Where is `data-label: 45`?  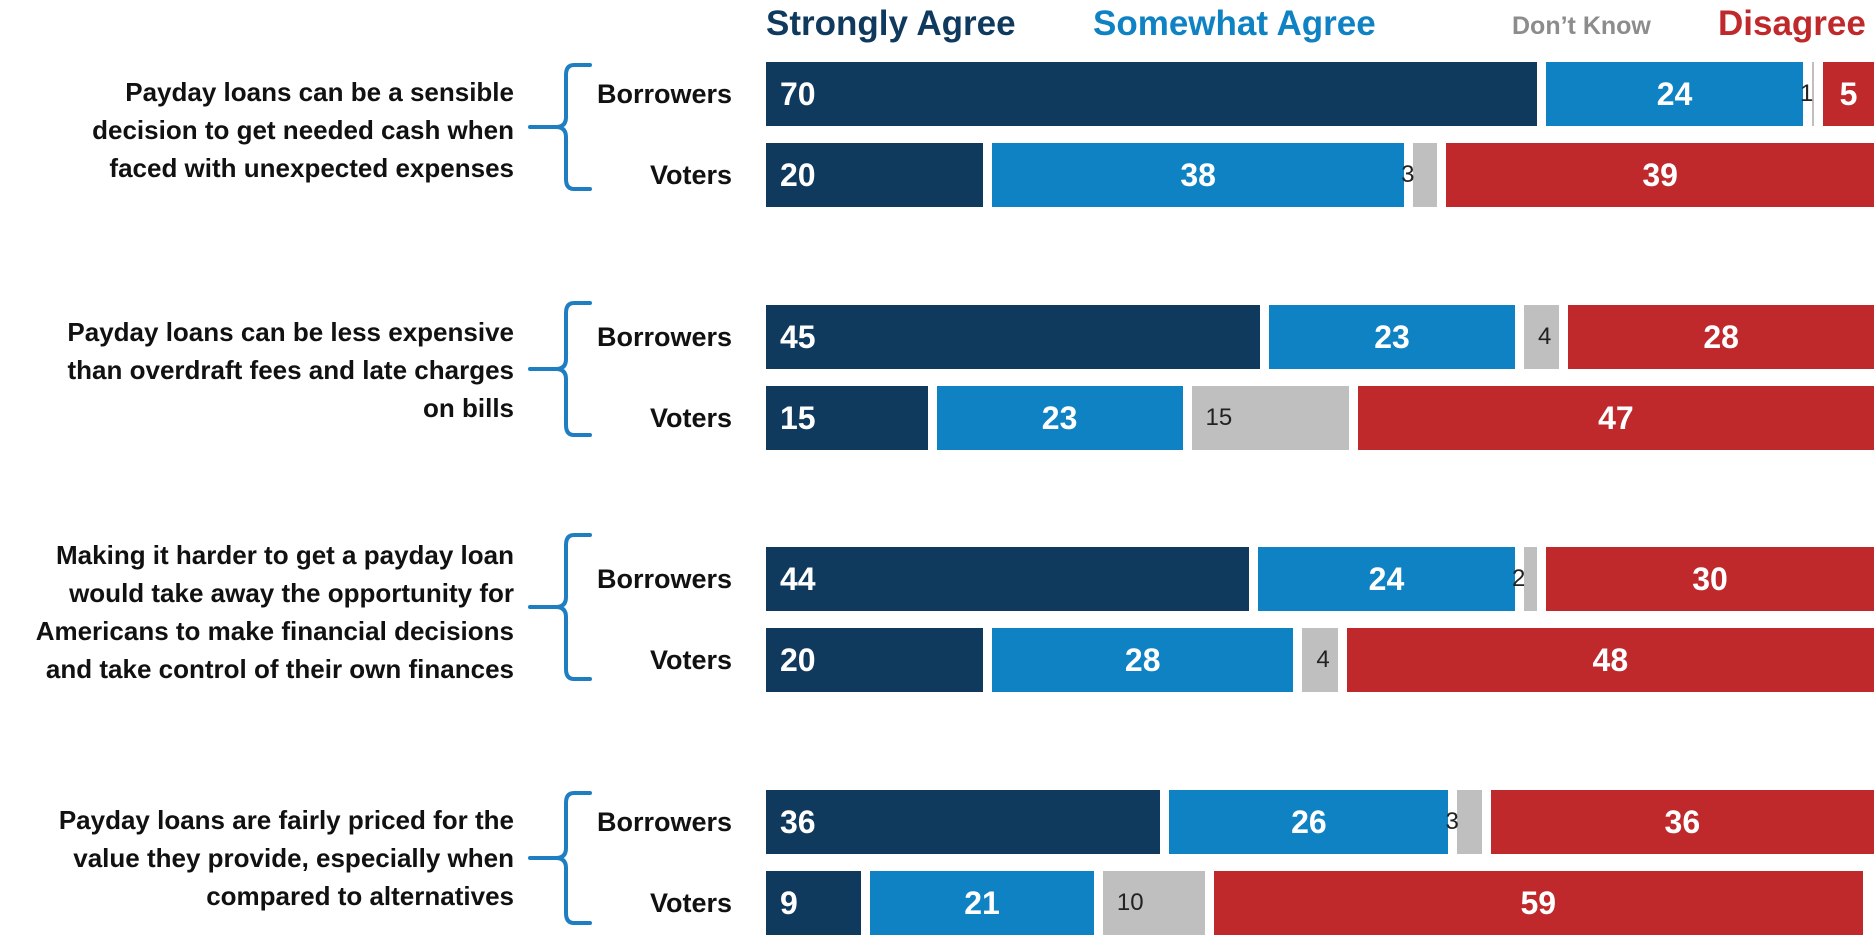 data-label: 45 is located at coordinates (798, 337).